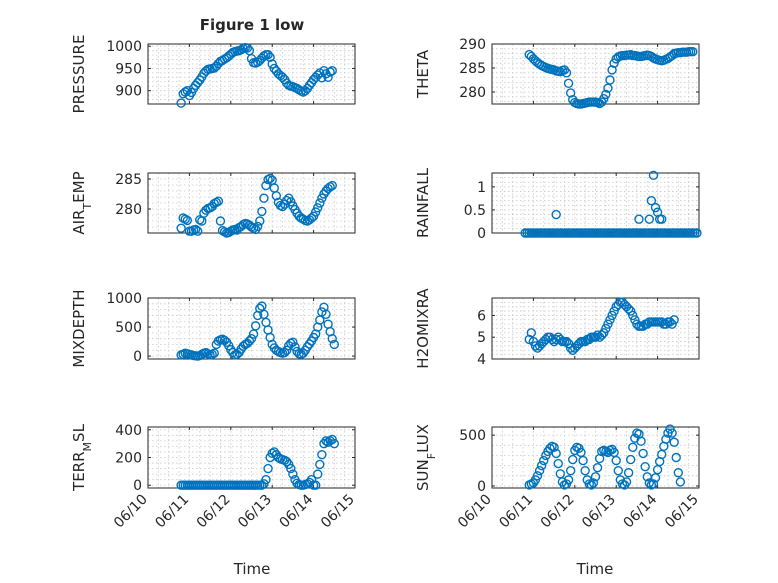 This screenshot has height=583, width=778. Describe the element at coordinates (131, 512) in the screenshot. I see `x-tick-label: 06/10` at that location.